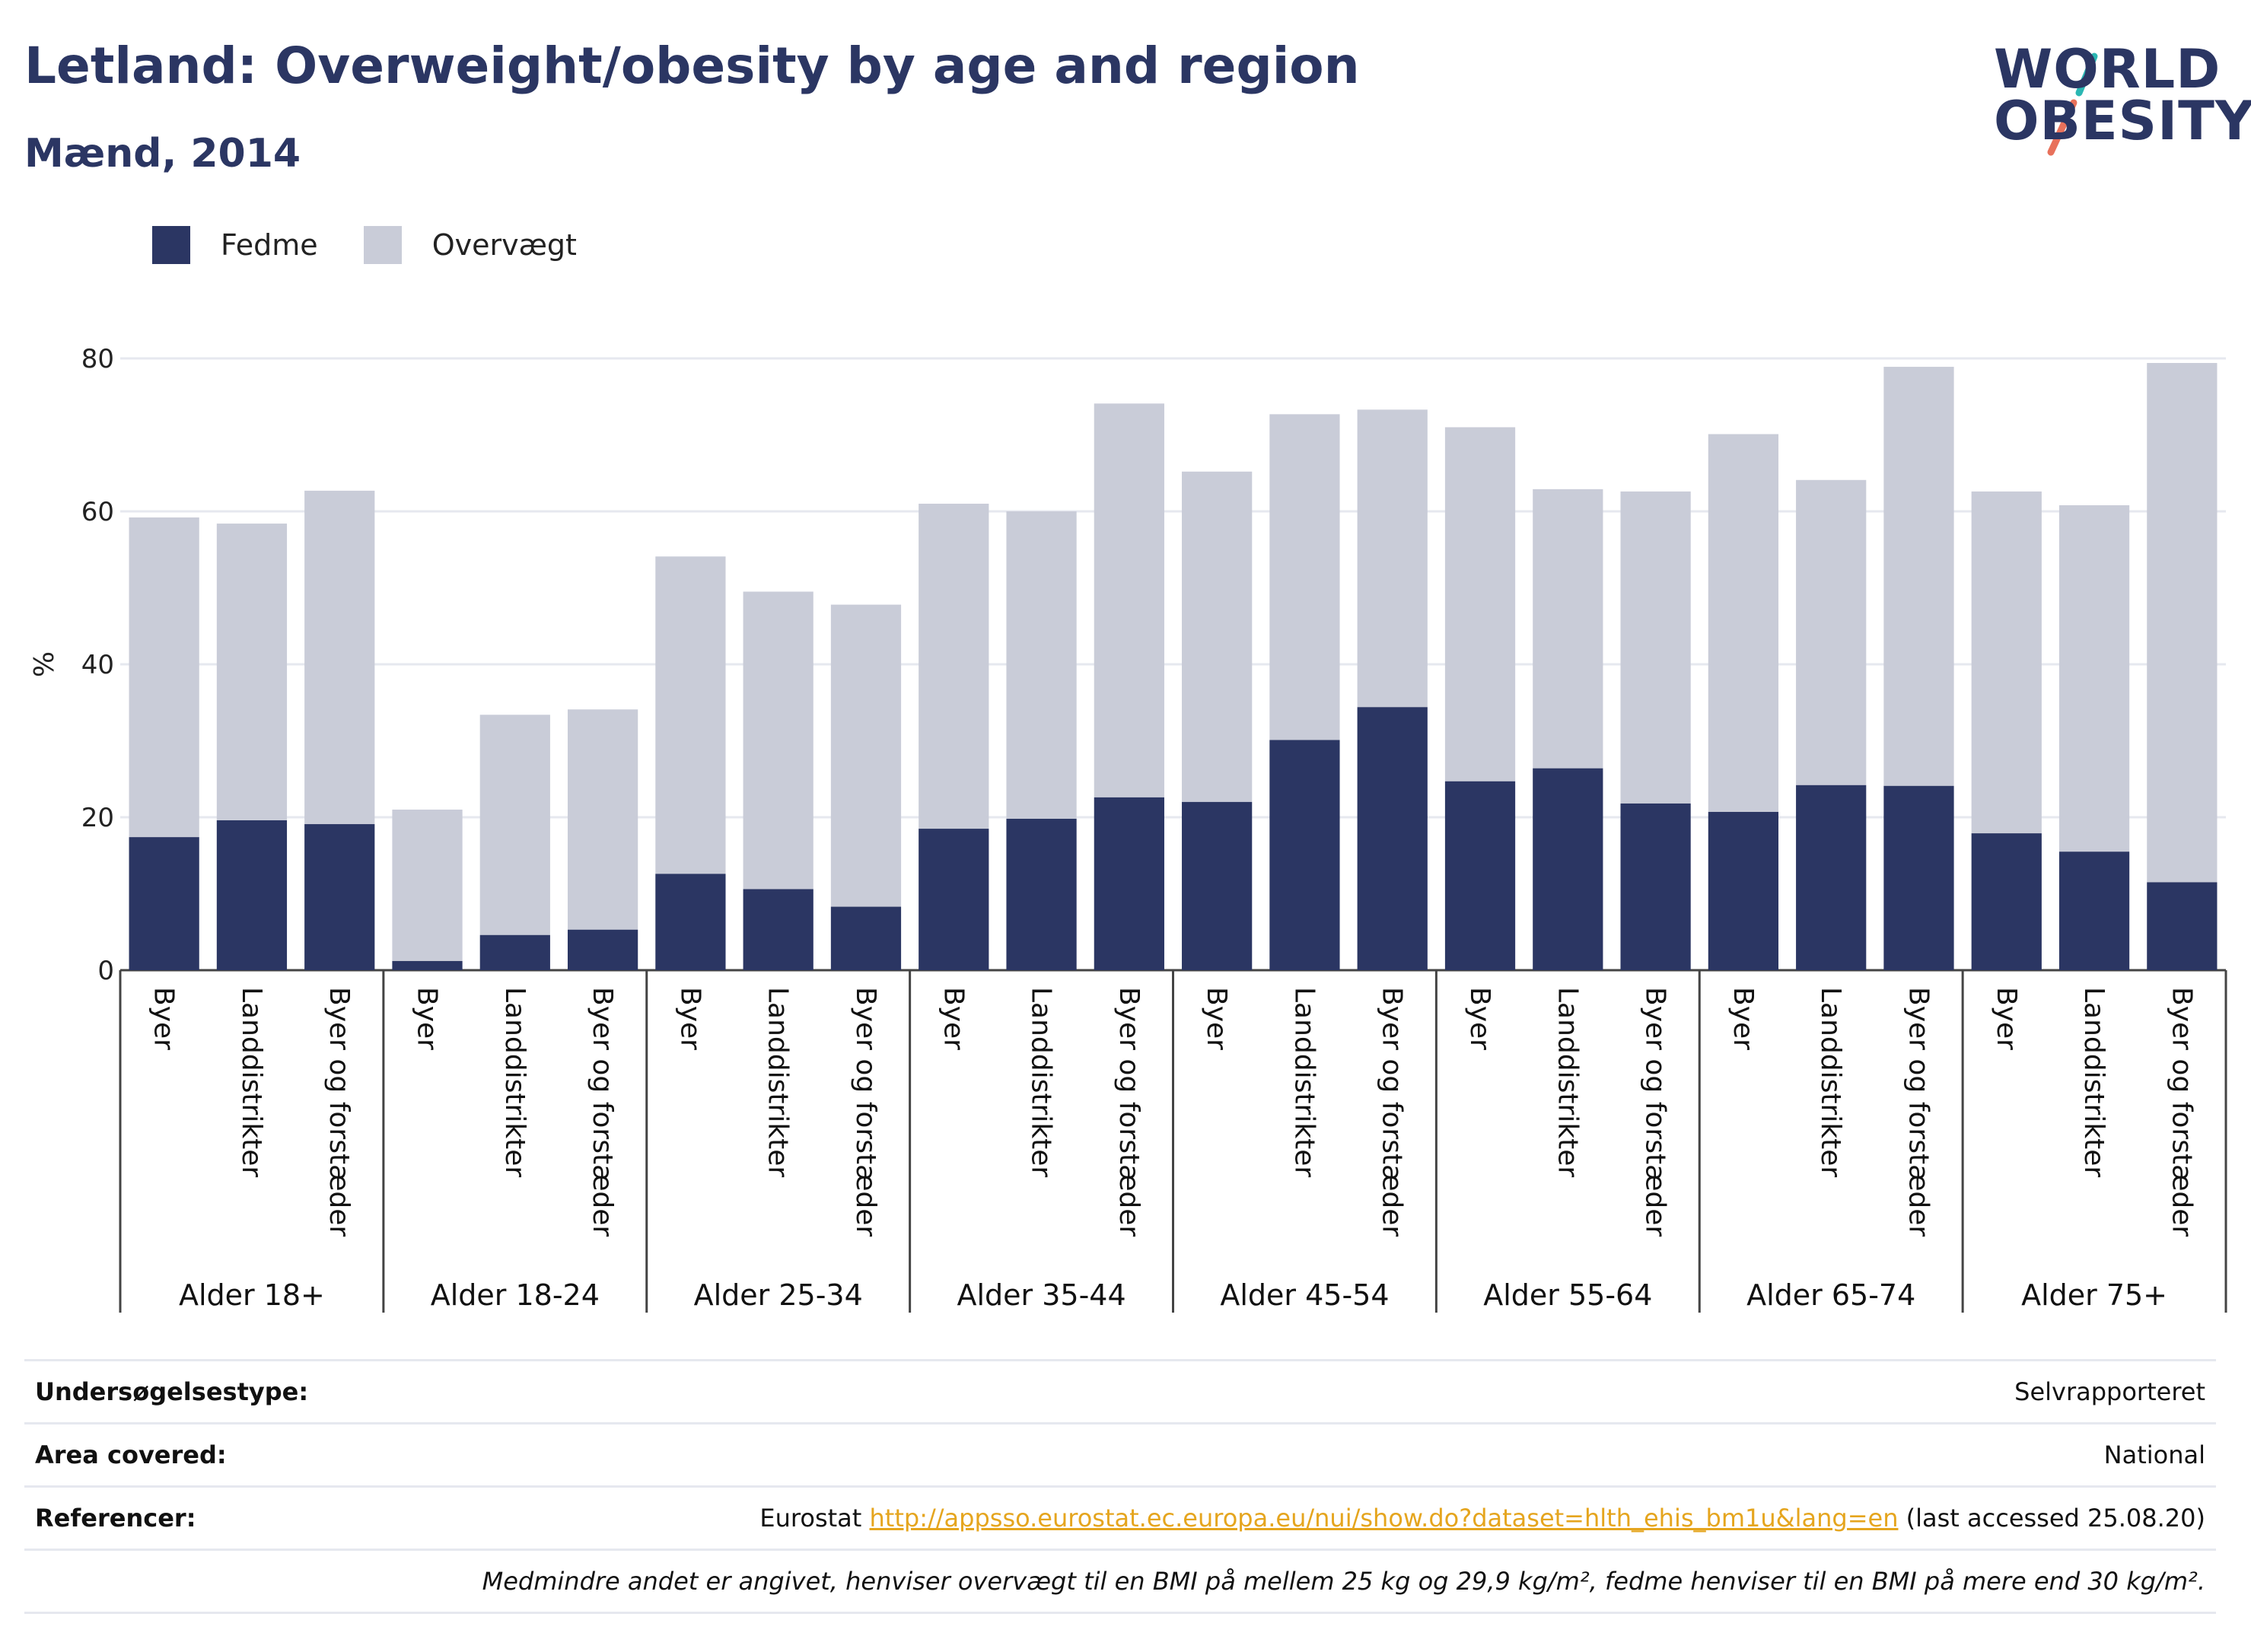 The width and height of the screenshot is (2251, 1652). I want to click on y-tick-label: 40, so click(97, 665).